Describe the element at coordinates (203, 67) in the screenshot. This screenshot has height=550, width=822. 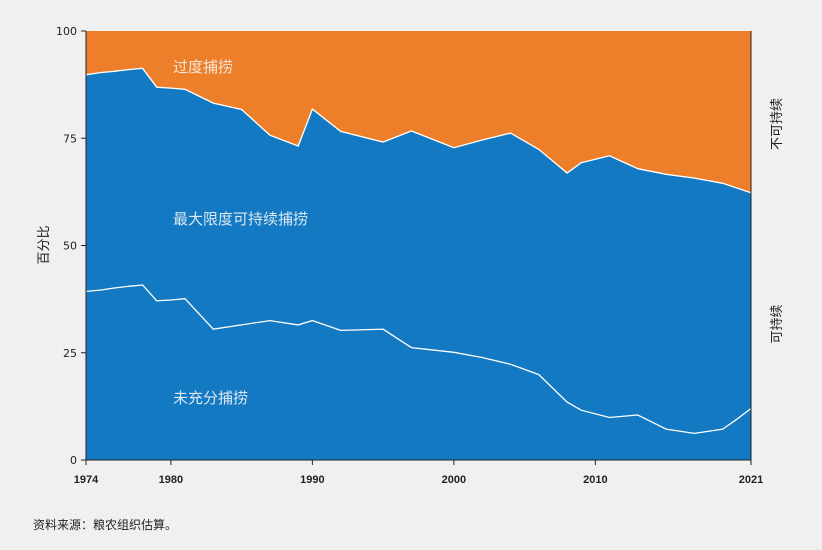
I see `label-overfished: 过度捕捞` at that location.